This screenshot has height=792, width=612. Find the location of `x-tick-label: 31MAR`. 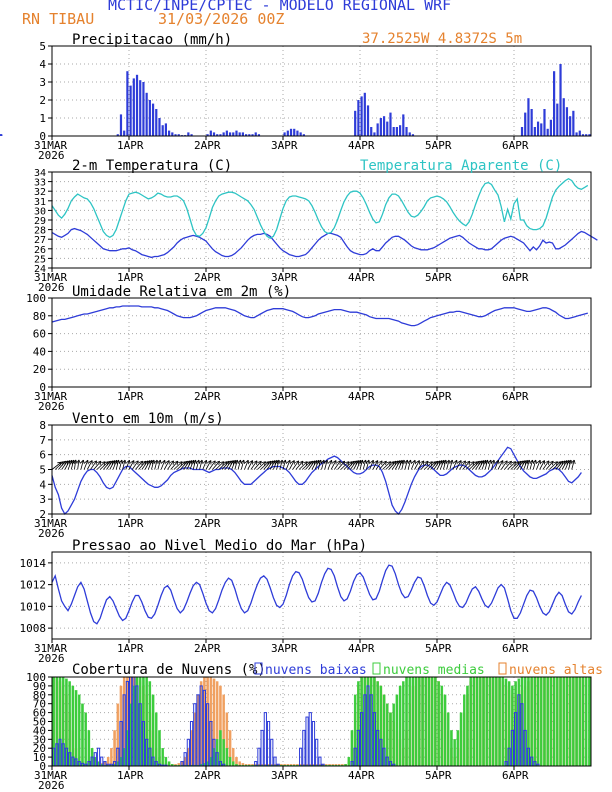

x-tick-label: 31MAR is located at coordinates (50, 523).